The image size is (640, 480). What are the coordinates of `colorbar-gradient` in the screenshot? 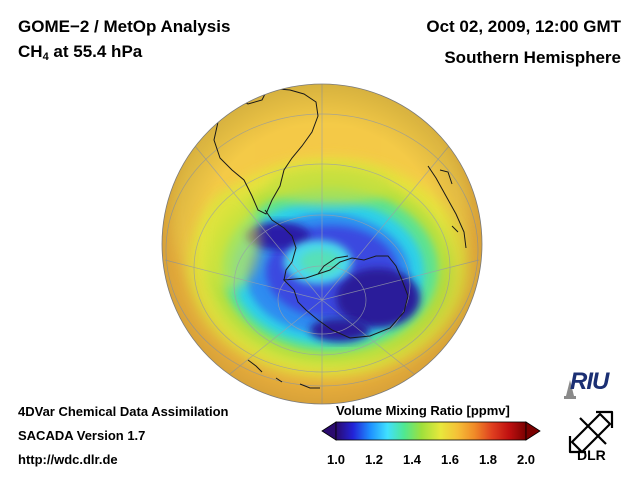 It's located at (431, 431).